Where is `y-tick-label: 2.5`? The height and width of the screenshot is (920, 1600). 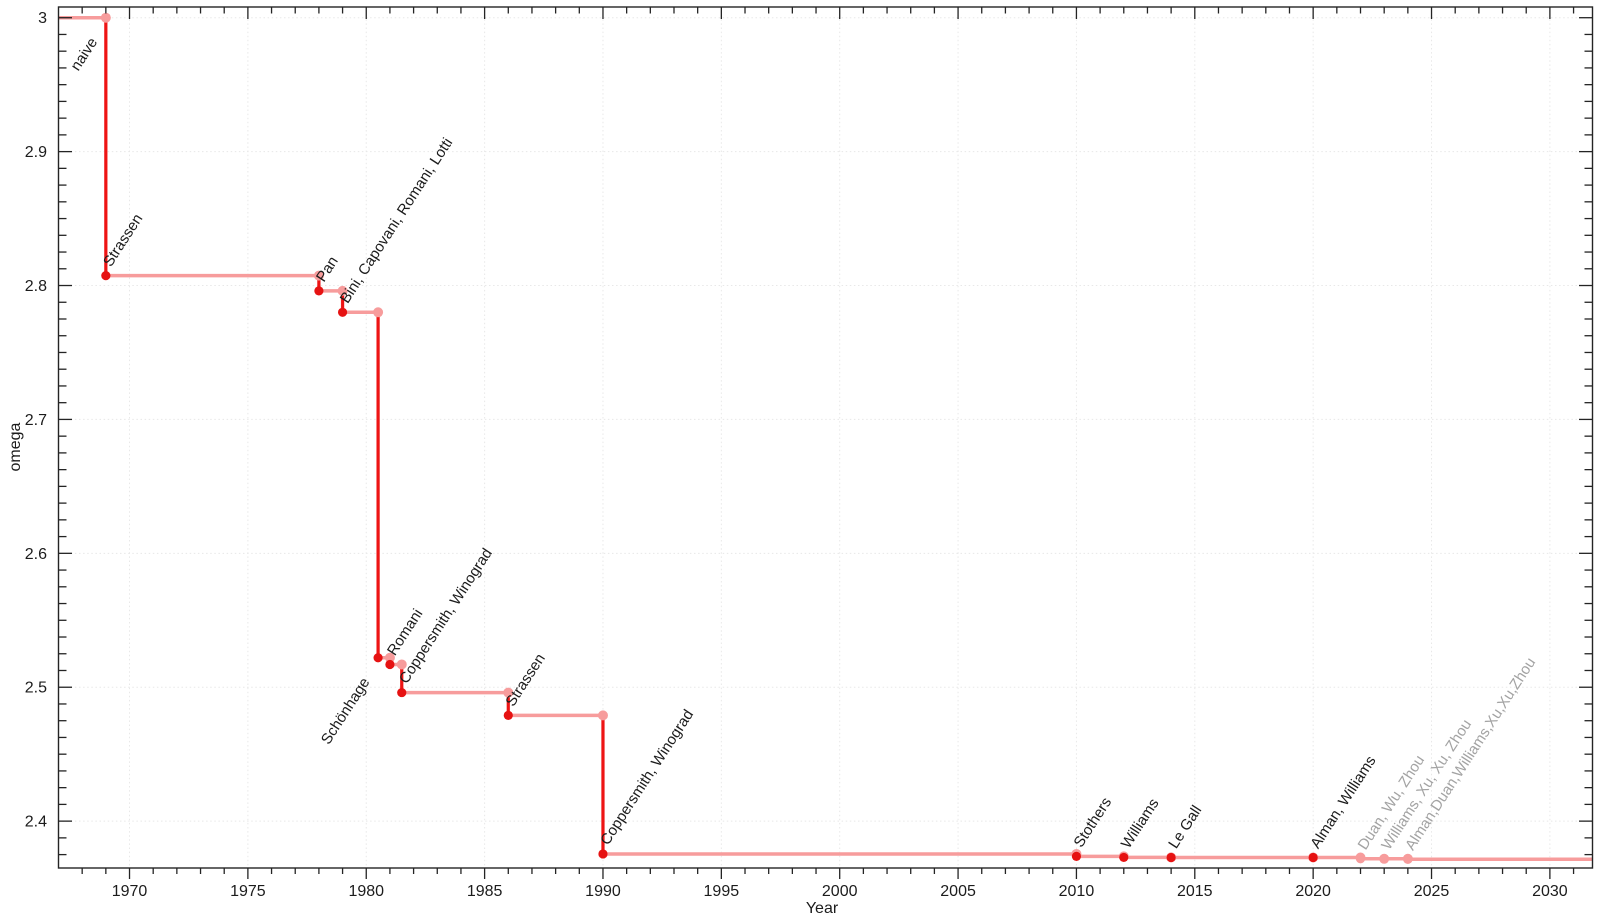
y-tick-label: 2.5 is located at coordinates (36, 688).